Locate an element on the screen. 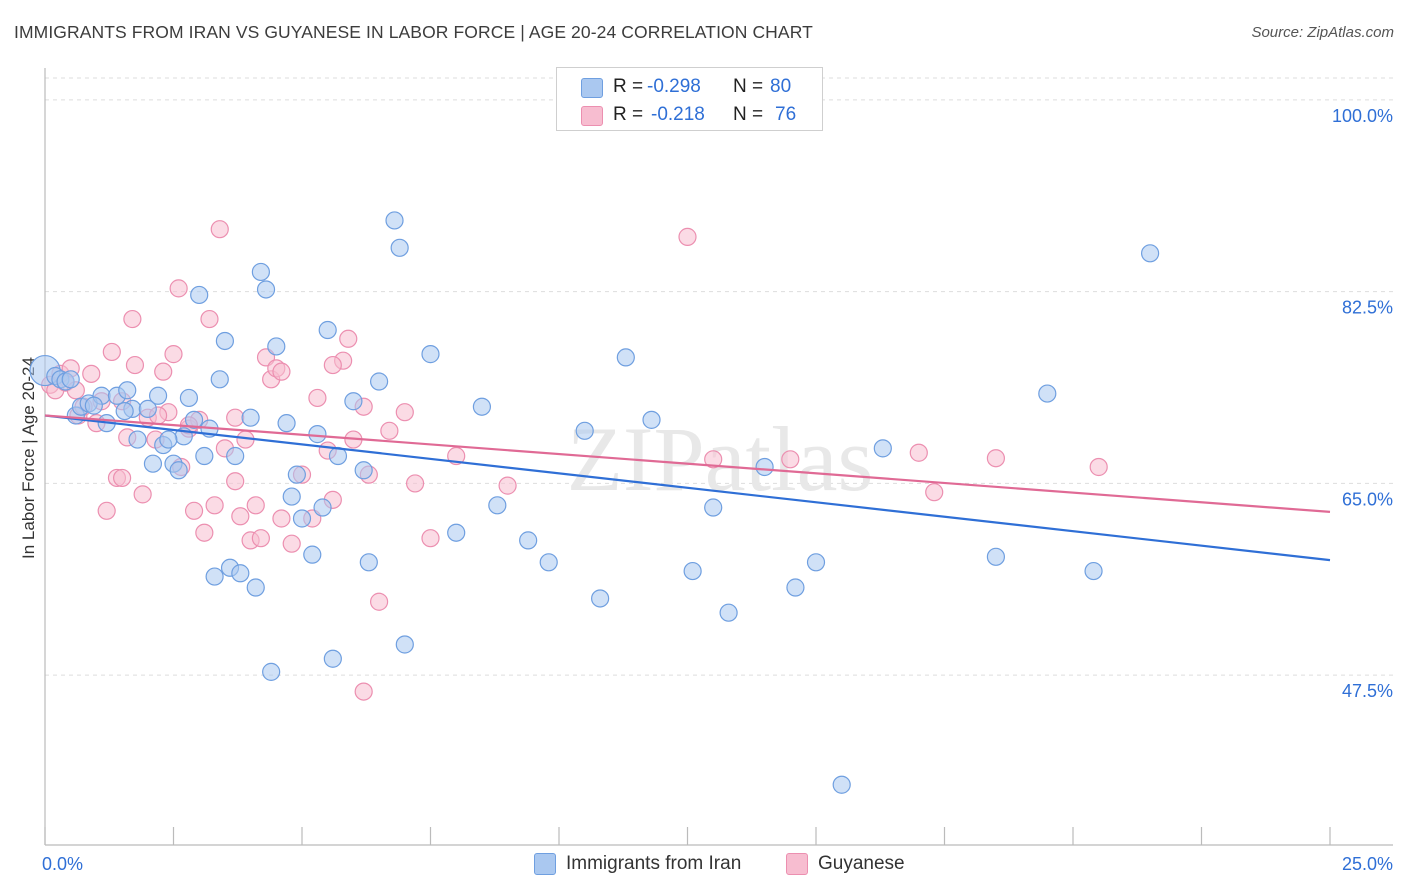 The image size is (1406, 892). y-tick-label: 100.0% is located at coordinates (1362, 116).